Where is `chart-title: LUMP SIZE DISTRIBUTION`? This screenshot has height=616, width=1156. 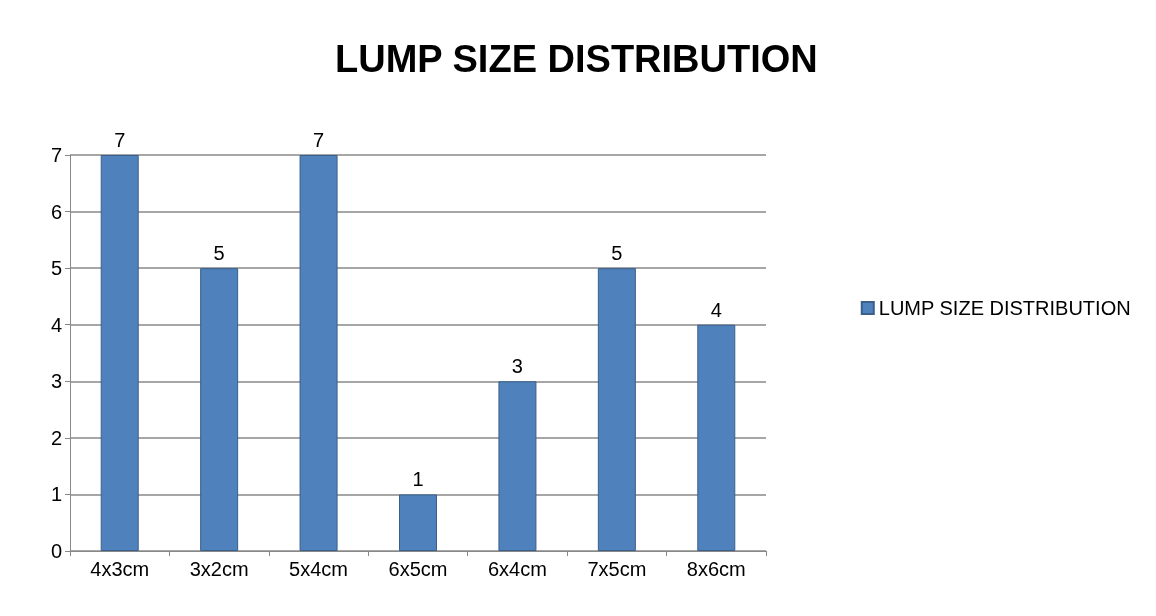
chart-title: LUMP SIZE DISTRIBUTION is located at coordinates (576, 59).